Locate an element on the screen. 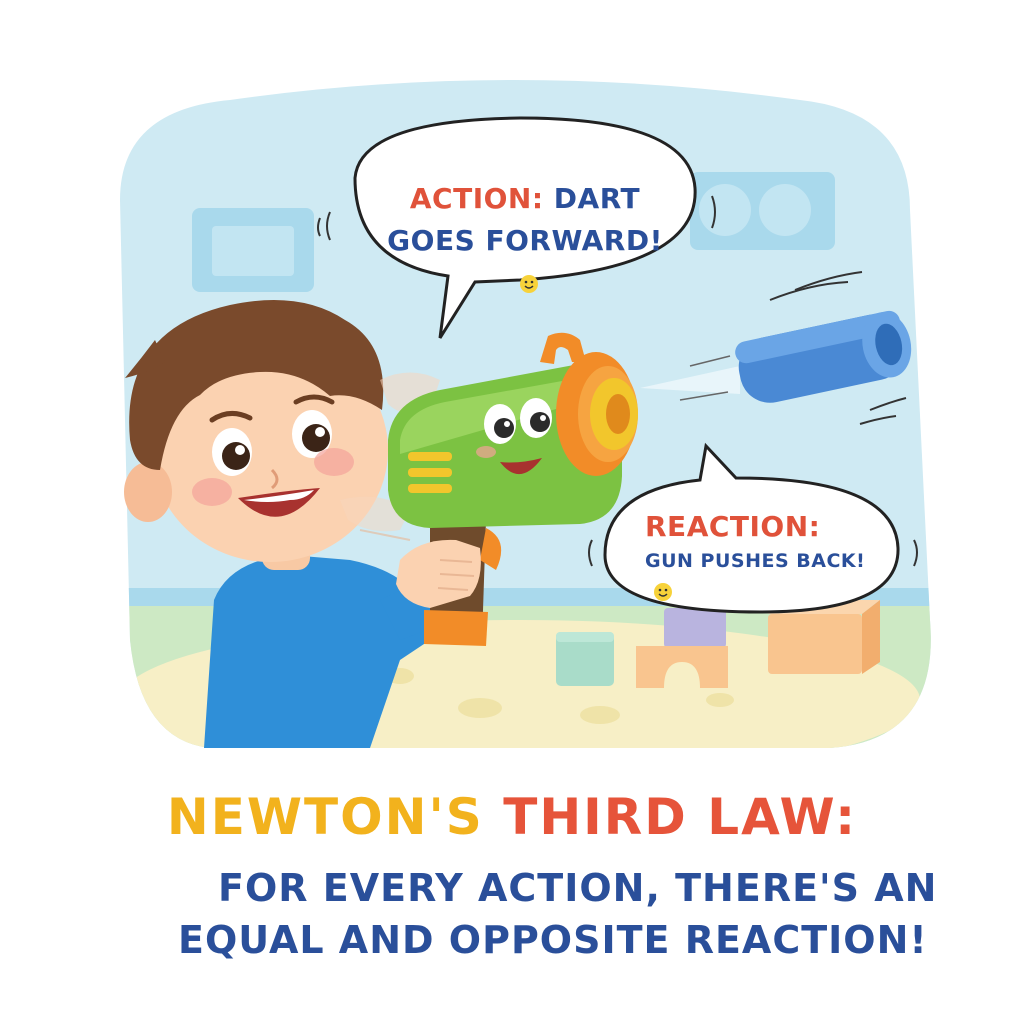 The height and width of the screenshot is (1024, 1024). caption-line2: EQUAL AND OPPOSITE REACTION! is located at coordinates (553, 940).